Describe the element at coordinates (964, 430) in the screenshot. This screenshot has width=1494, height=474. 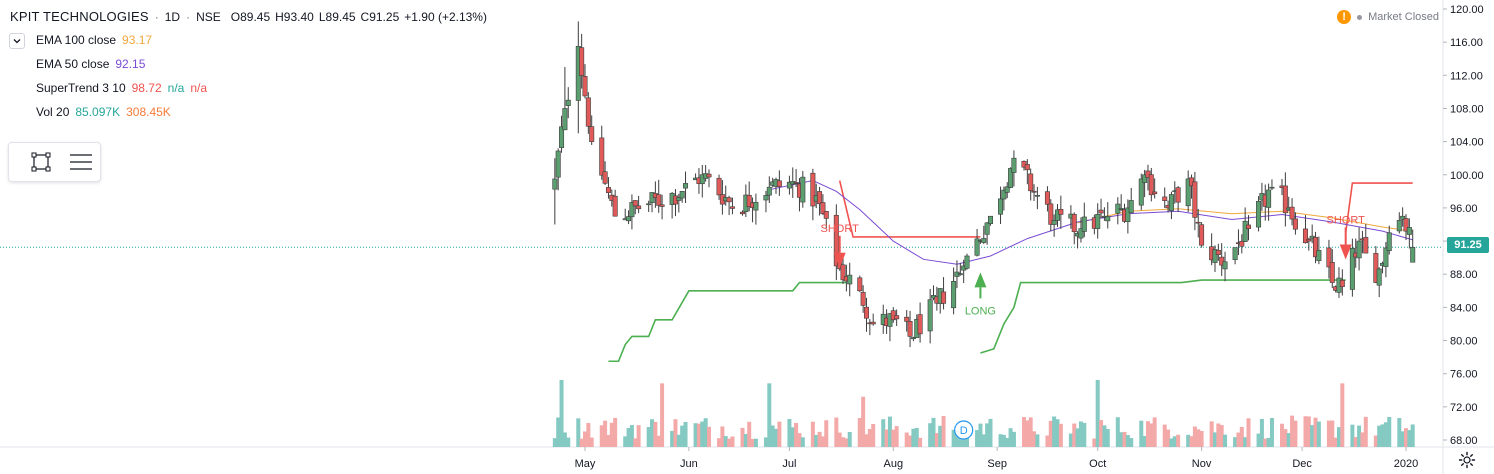
I see `dividend-marker` at that location.